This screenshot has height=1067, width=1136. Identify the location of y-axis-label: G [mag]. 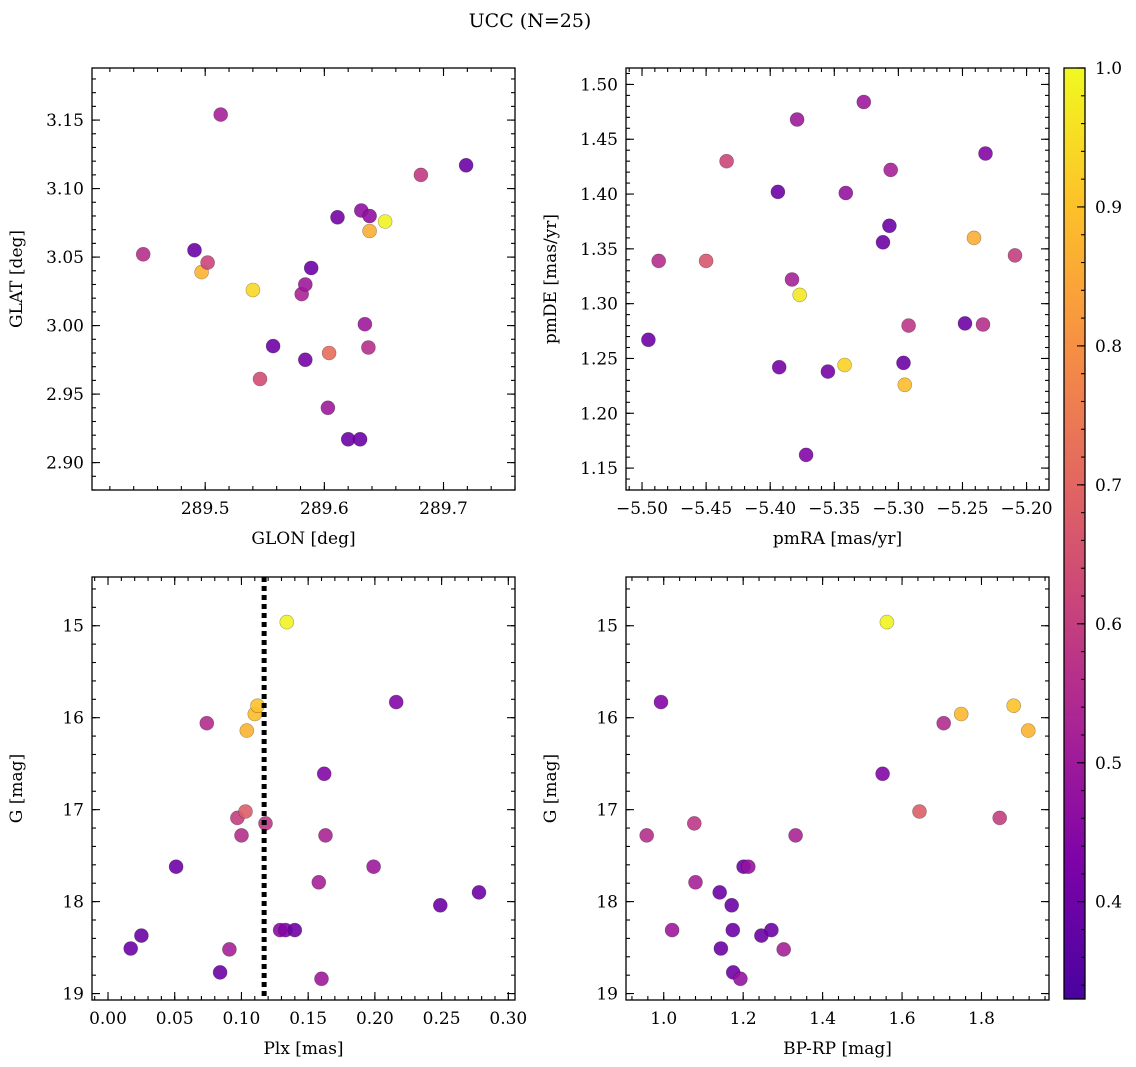
(551, 788).